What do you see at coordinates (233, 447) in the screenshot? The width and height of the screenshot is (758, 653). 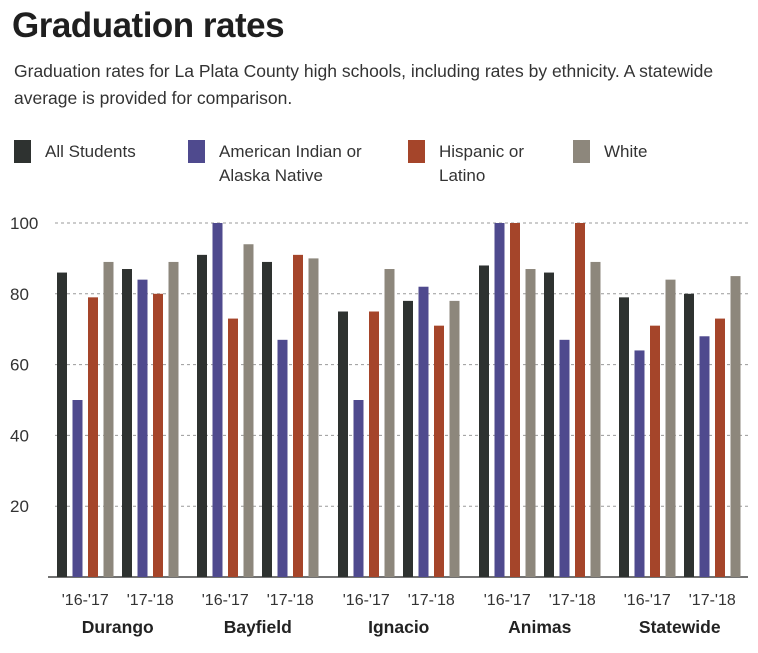 I see `bar-bayfield-16-17-hispanic-or-latino` at bounding box center [233, 447].